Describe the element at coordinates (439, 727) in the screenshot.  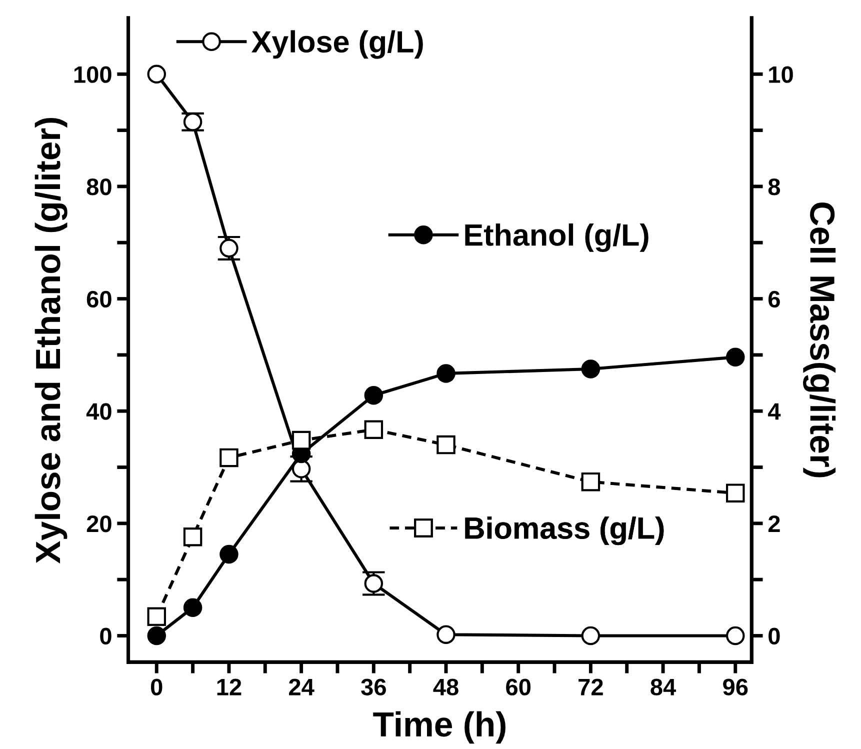
I see `x-axis-title: Time (h)` at that location.